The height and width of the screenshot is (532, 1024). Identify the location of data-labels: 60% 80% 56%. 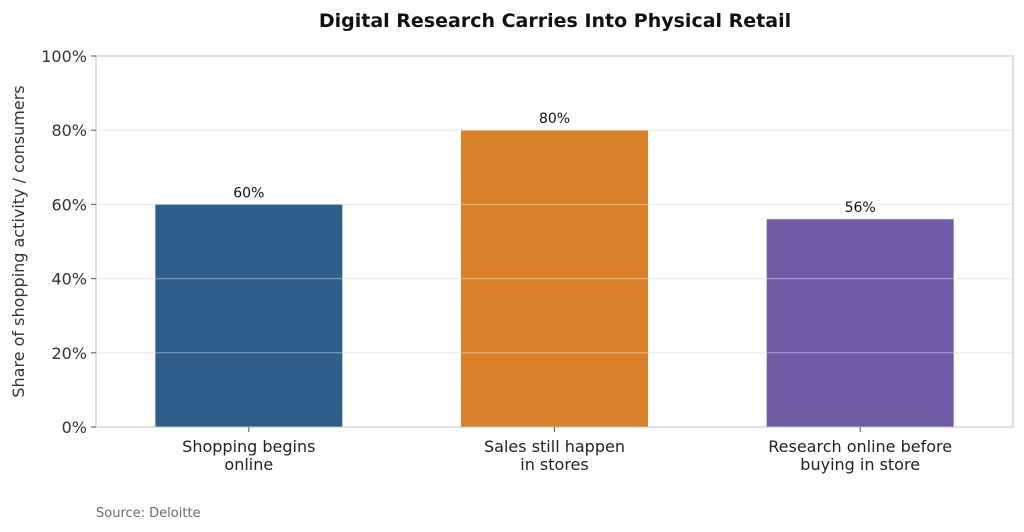
(554, 163).